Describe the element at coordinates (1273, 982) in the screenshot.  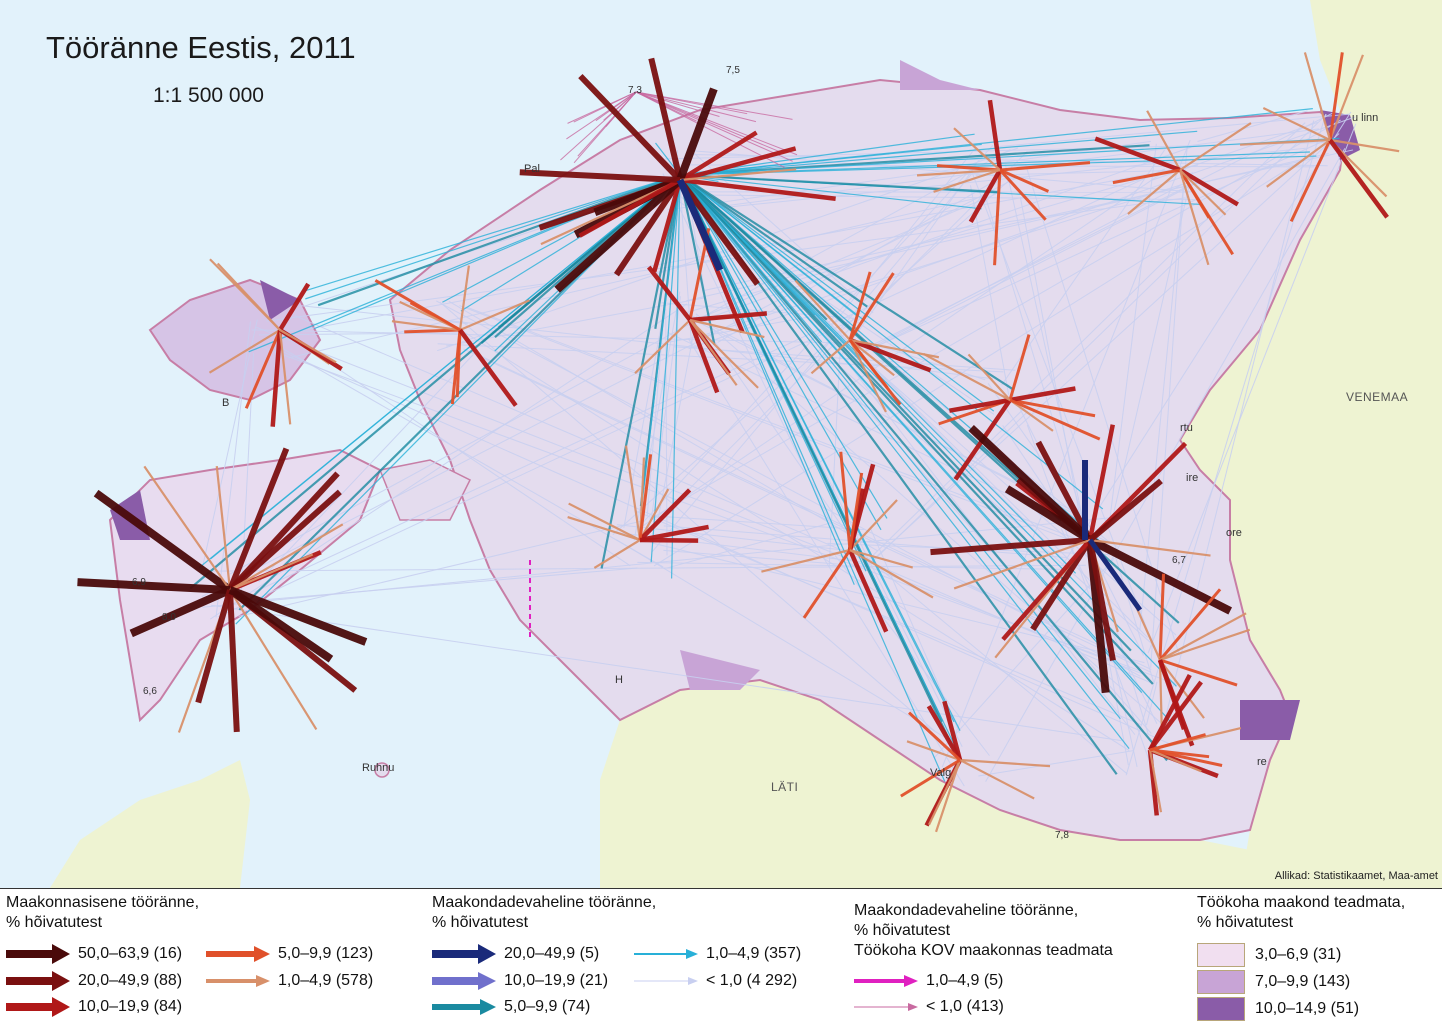
I see `legend-item: 7,0–9,9 (143)` at that location.